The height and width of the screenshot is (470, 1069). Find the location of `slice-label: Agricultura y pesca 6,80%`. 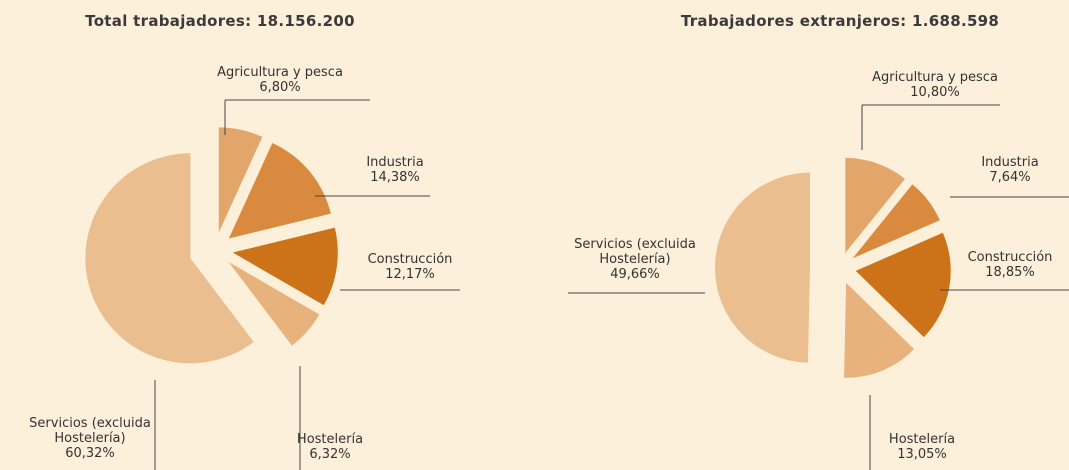

slice-label: Agricultura y pesca 6,80% is located at coordinates (280, 80).